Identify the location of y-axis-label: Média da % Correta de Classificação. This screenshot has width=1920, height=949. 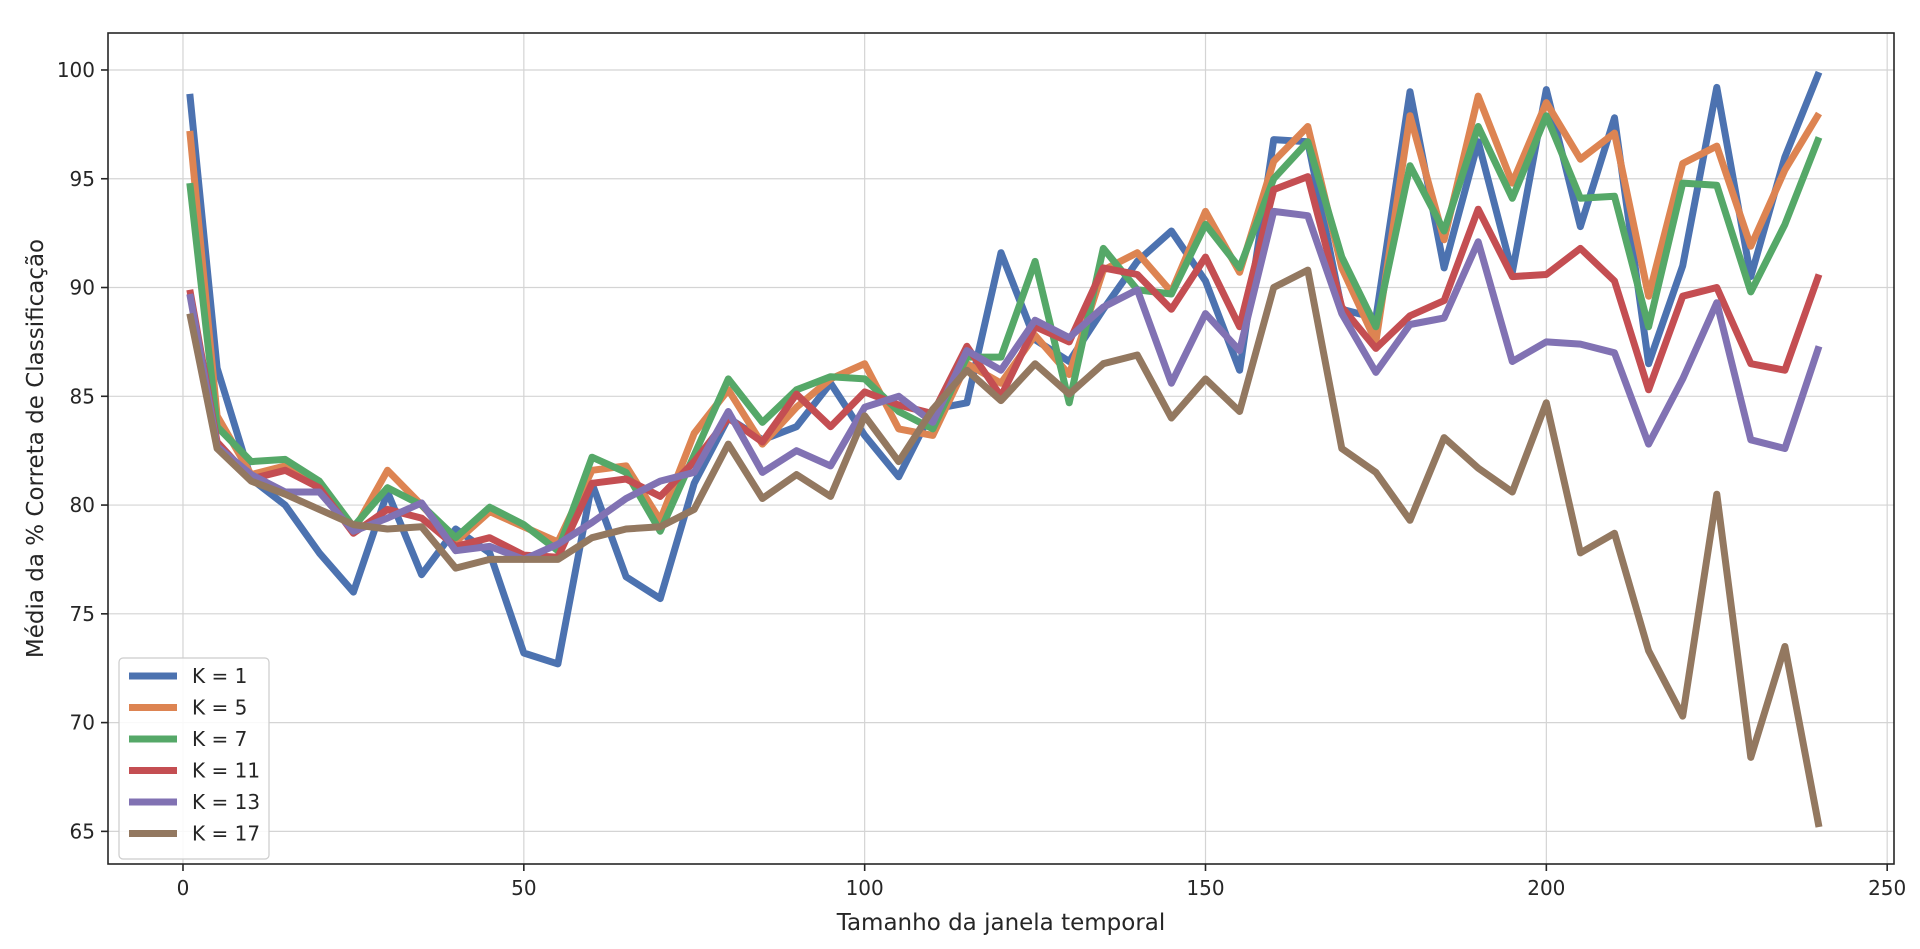
(36, 448).